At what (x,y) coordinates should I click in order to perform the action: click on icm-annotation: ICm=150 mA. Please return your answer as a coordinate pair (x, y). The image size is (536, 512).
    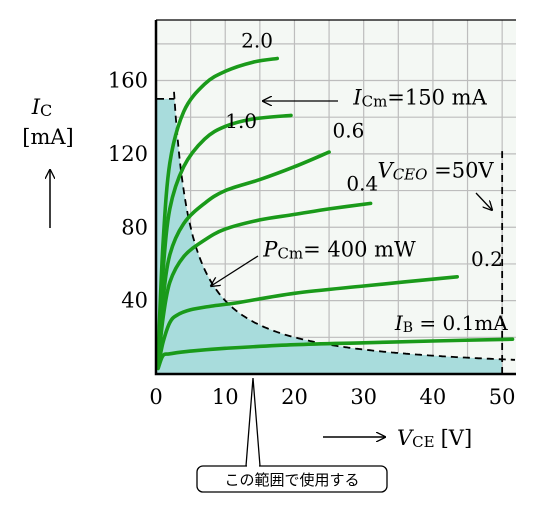
    Looking at the image, I should click on (419, 97).